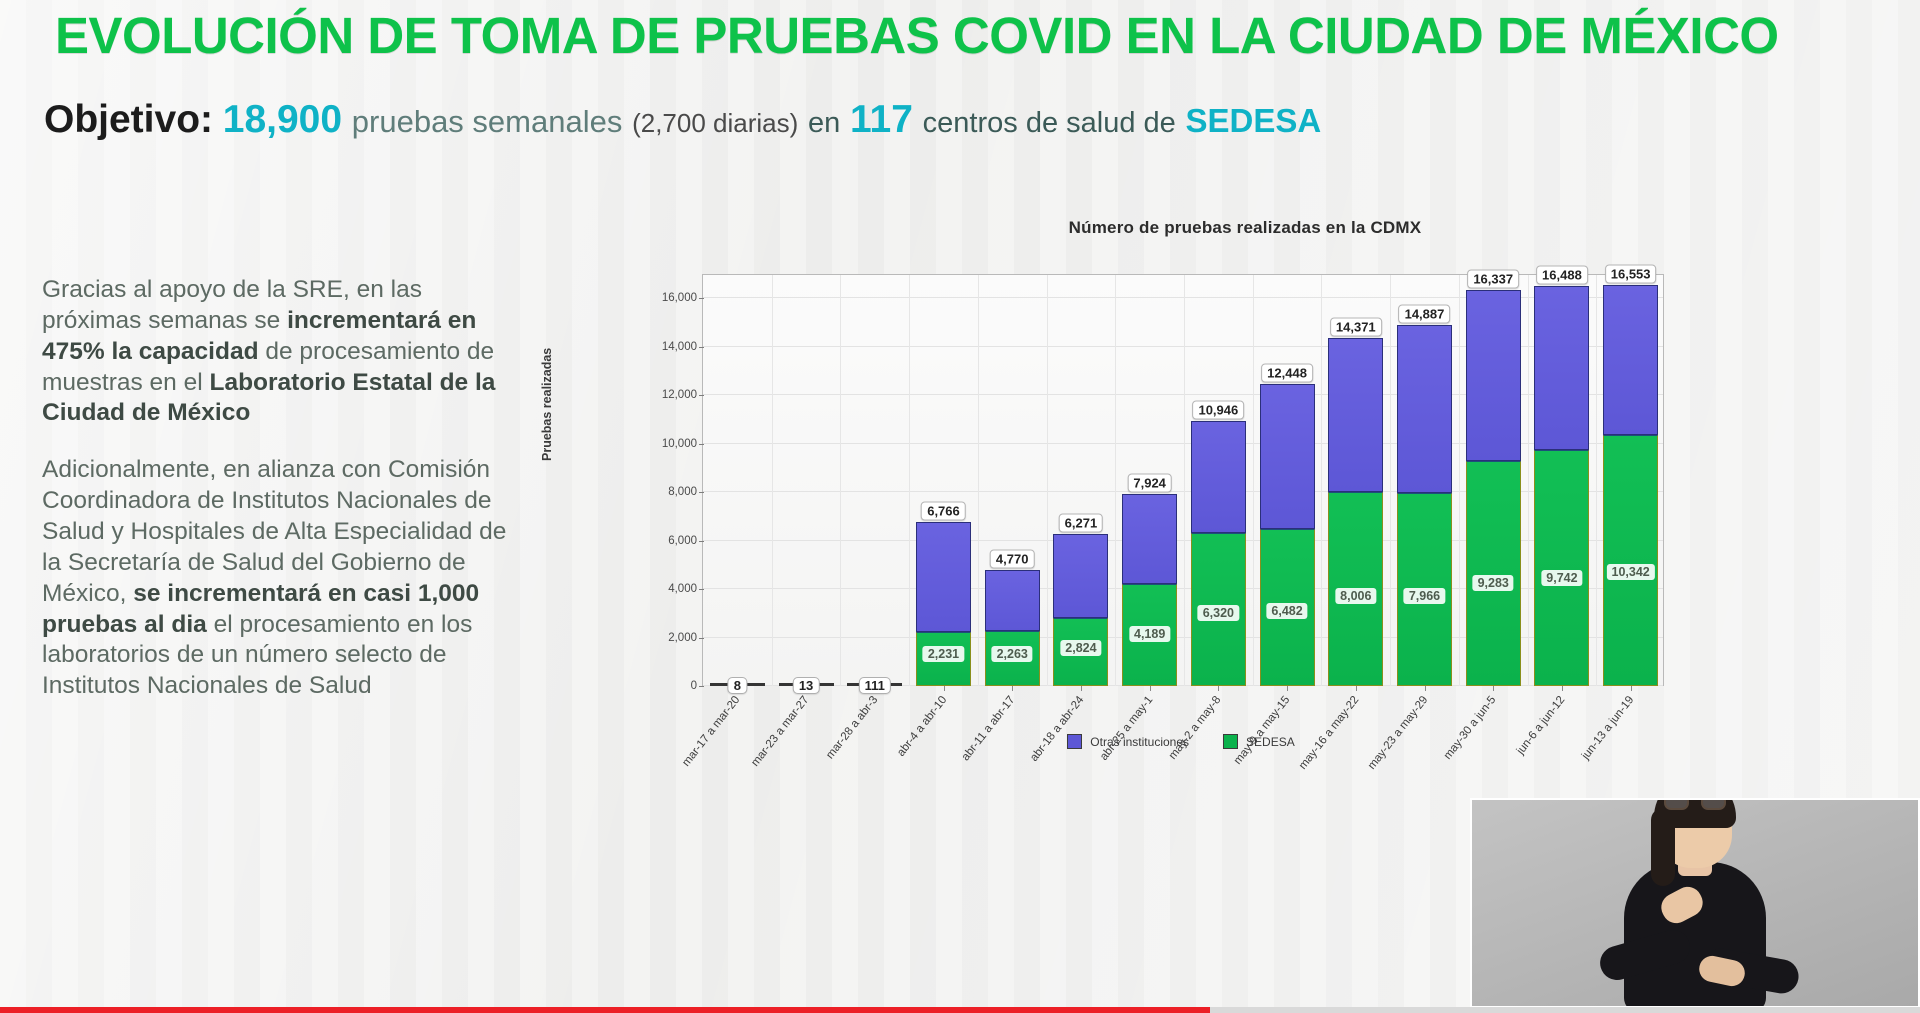  Describe the element at coordinates (1329, 733) in the screenshot. I see `x-axis-tick-label: may-16 a may-22` at that location.